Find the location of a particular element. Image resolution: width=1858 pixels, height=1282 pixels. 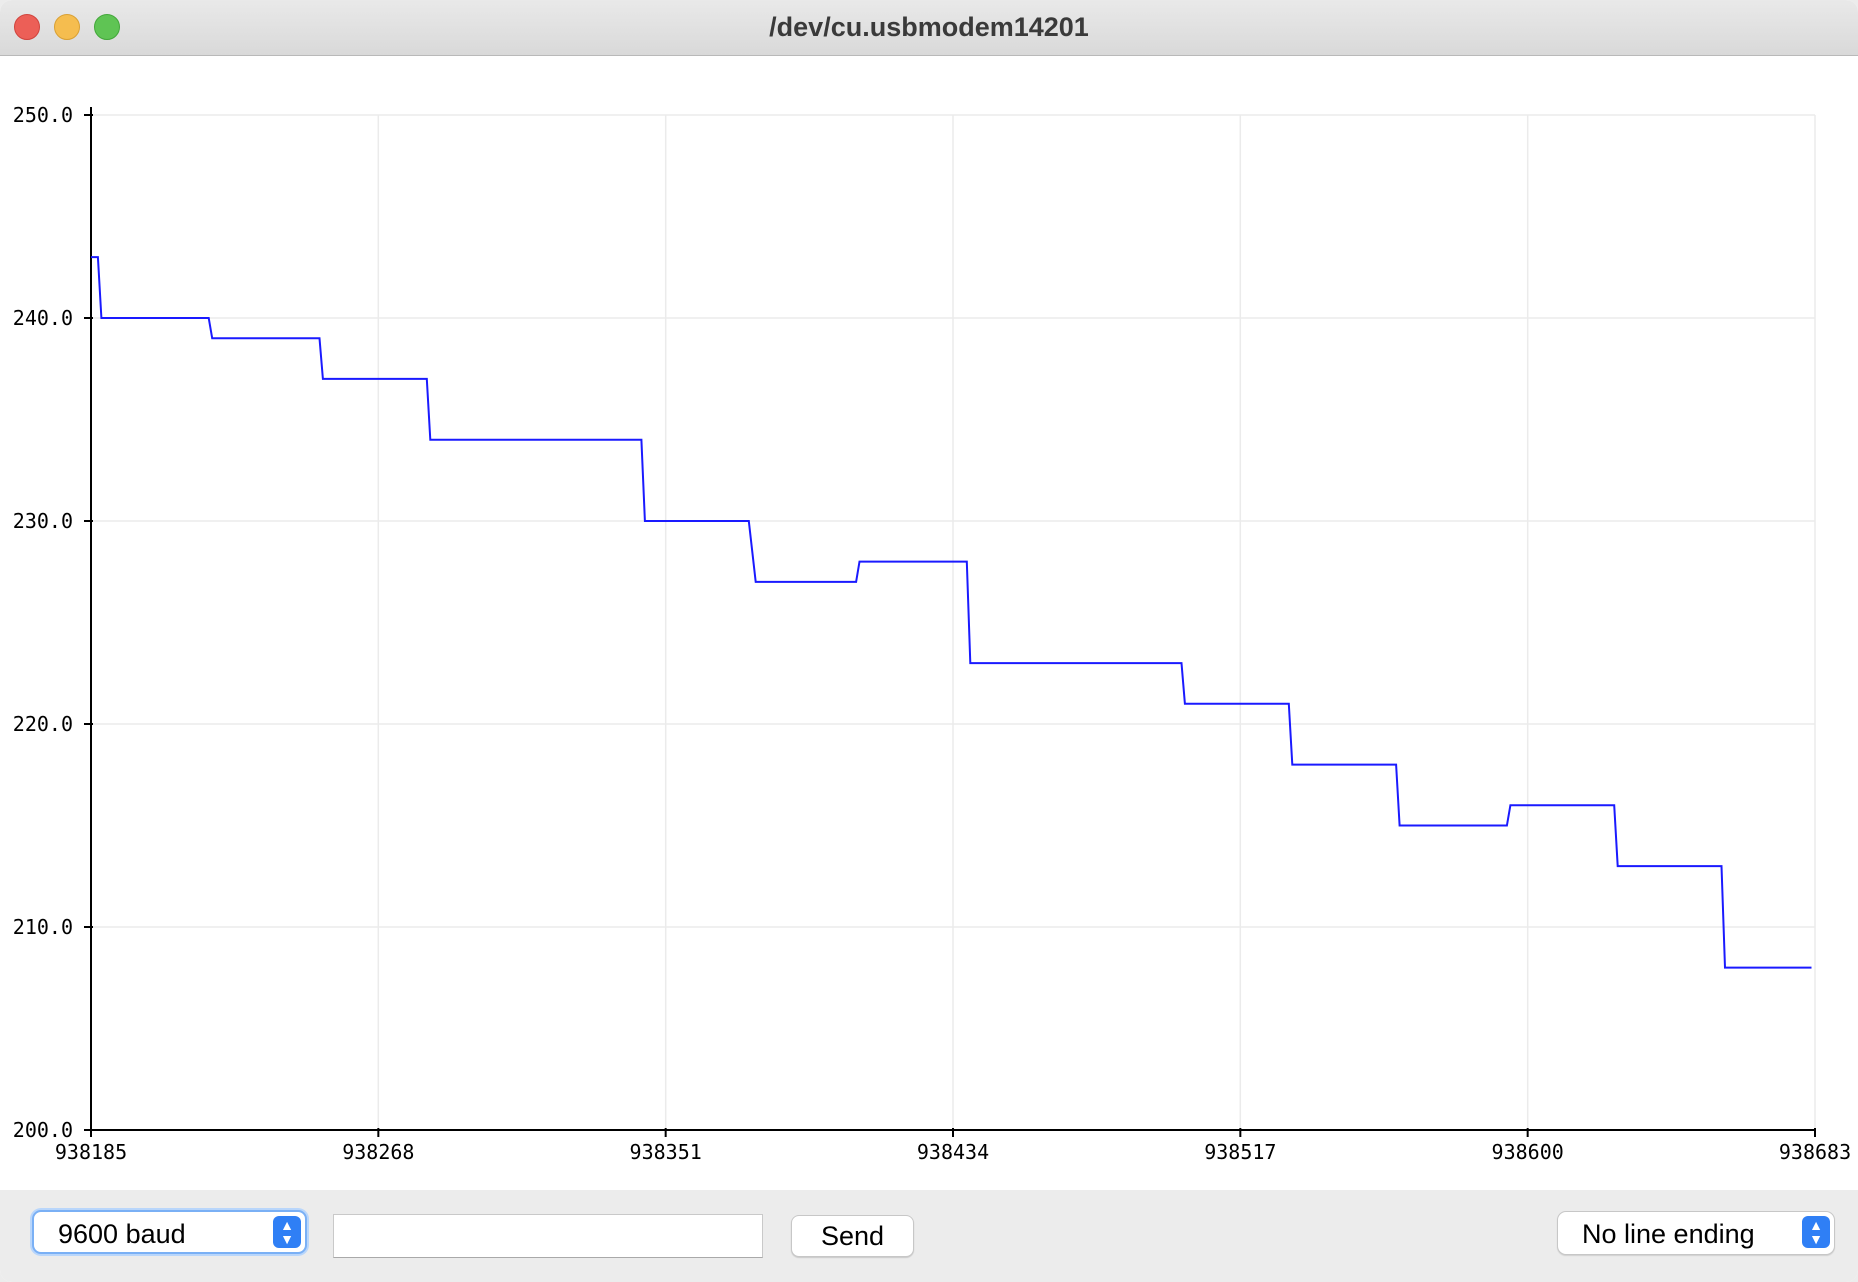

y-tick-label: 230.0 is located at coordinates (43, 521).